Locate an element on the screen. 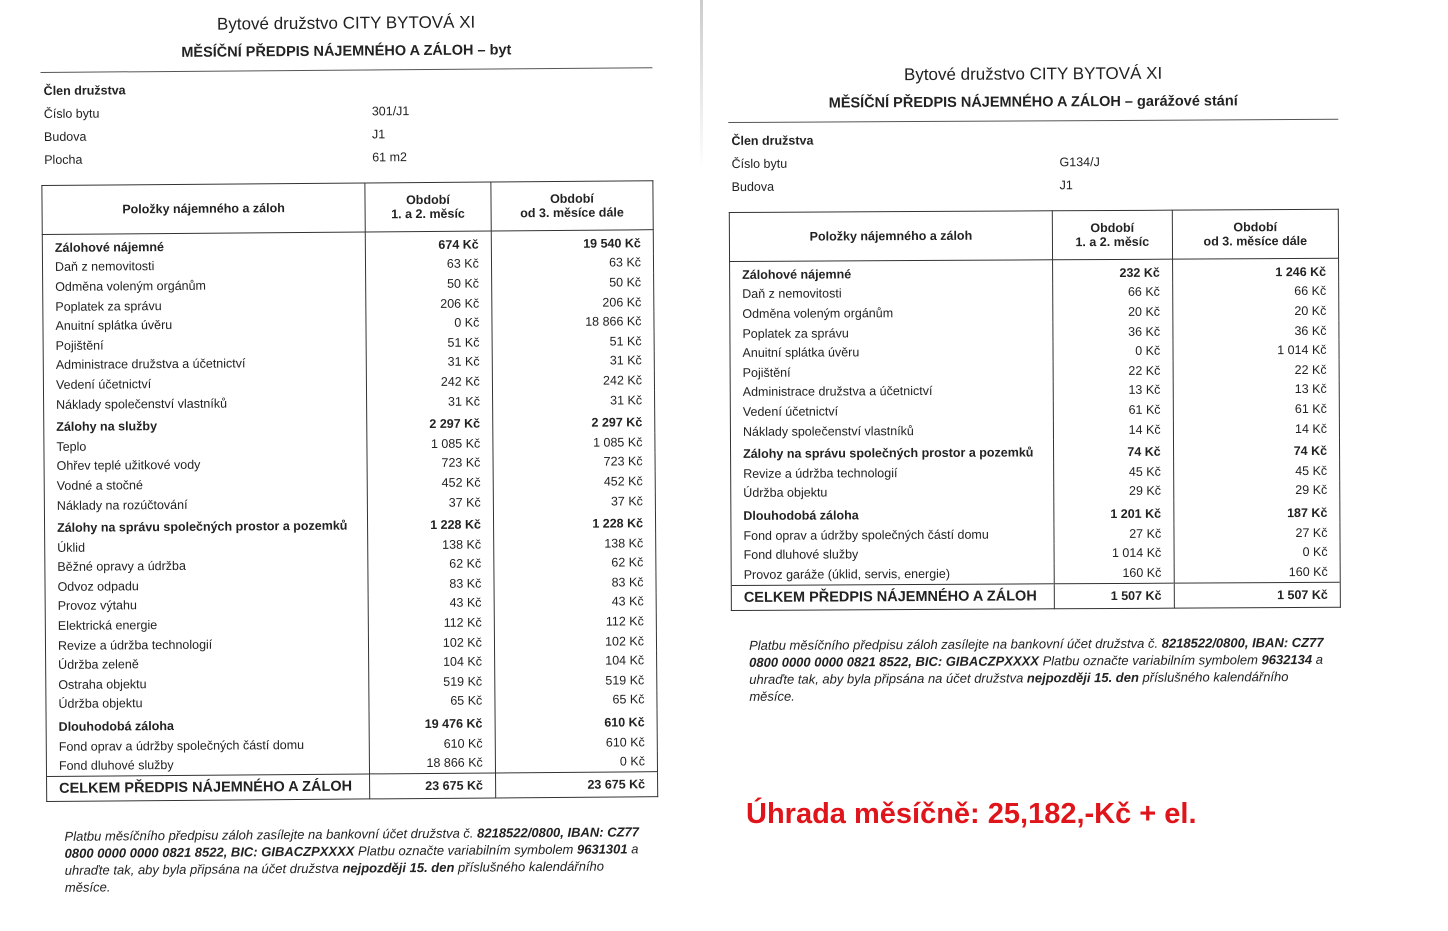 The height and width of the screenshot is (931, 1448). period1-value: 51 Kč is located at coordinates (429, 343).